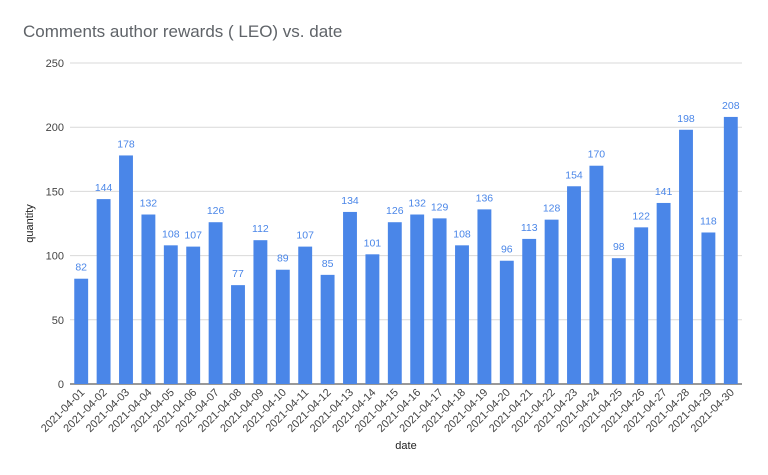 This screenshot has height=475, width=768. Describe the element at coordinates (641, 216) in the screenshot. I see `data-label: 122` at that location.